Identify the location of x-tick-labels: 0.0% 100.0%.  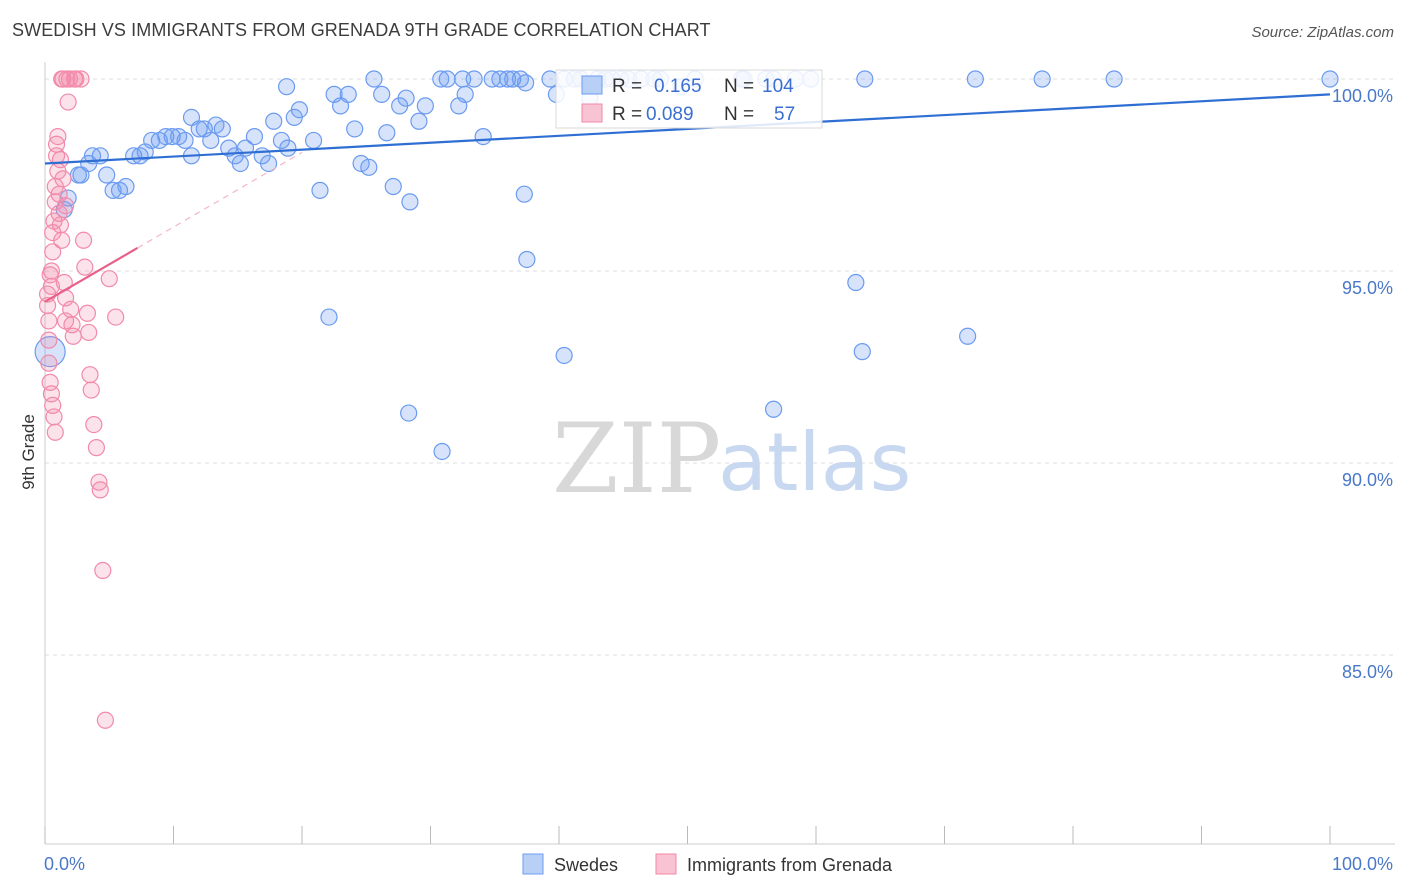
(718, 864).